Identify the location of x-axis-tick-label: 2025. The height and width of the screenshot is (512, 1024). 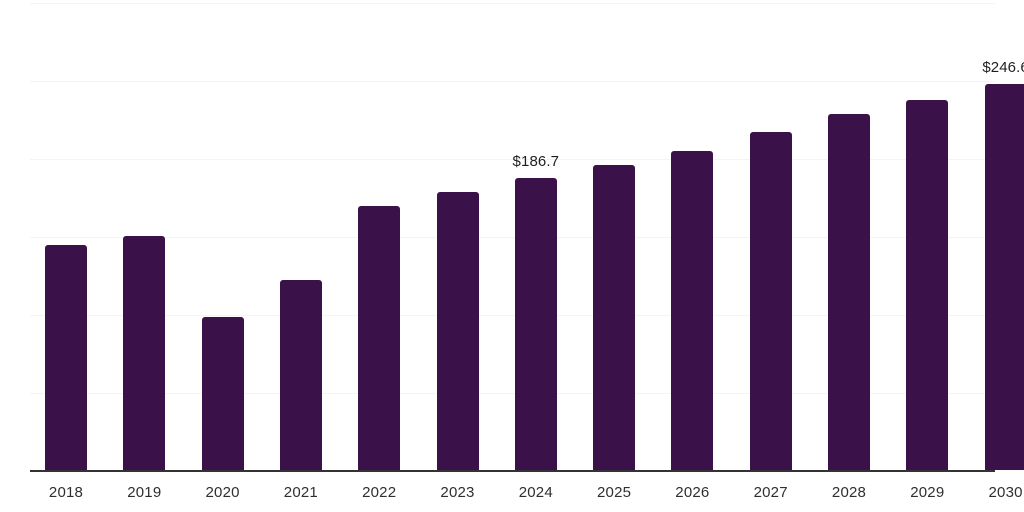
(614, 492).